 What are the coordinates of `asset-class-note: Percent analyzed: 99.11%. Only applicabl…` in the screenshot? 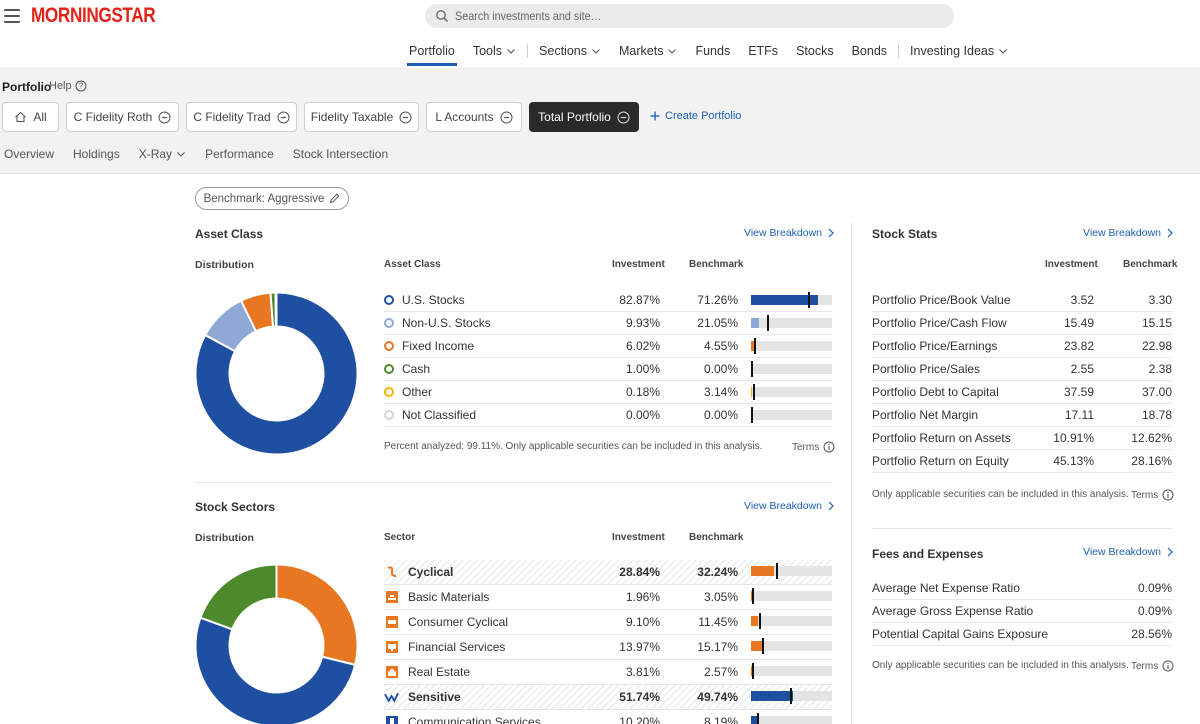 It's located at (573, 446).